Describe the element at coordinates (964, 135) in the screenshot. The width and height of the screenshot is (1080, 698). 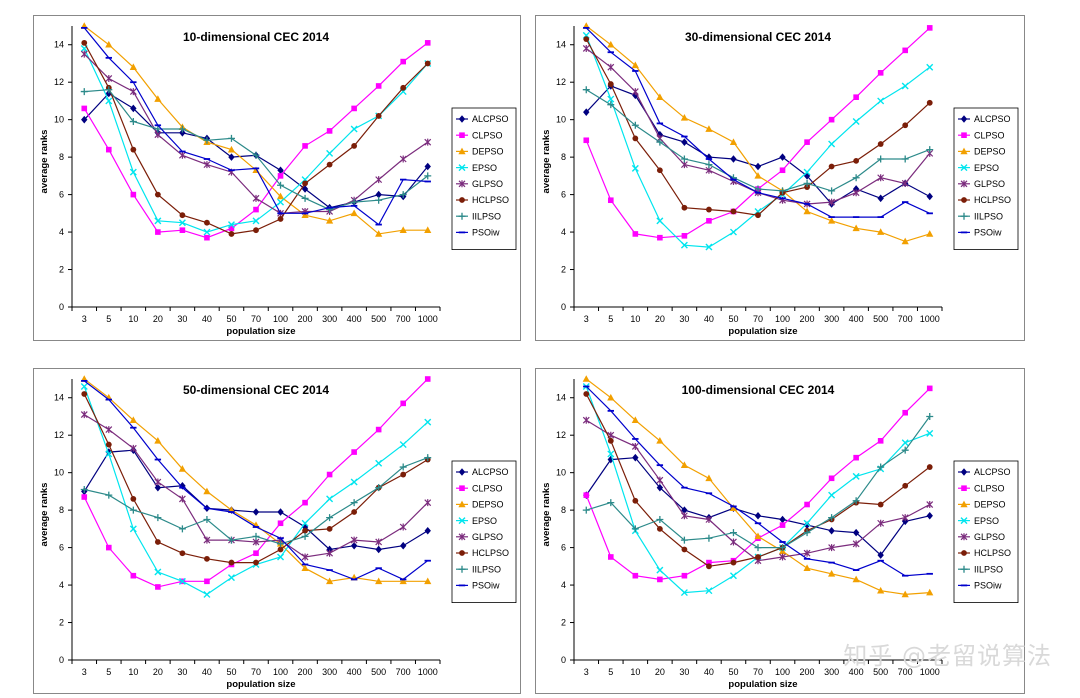
I see `legend-marker-clpso` at that location.